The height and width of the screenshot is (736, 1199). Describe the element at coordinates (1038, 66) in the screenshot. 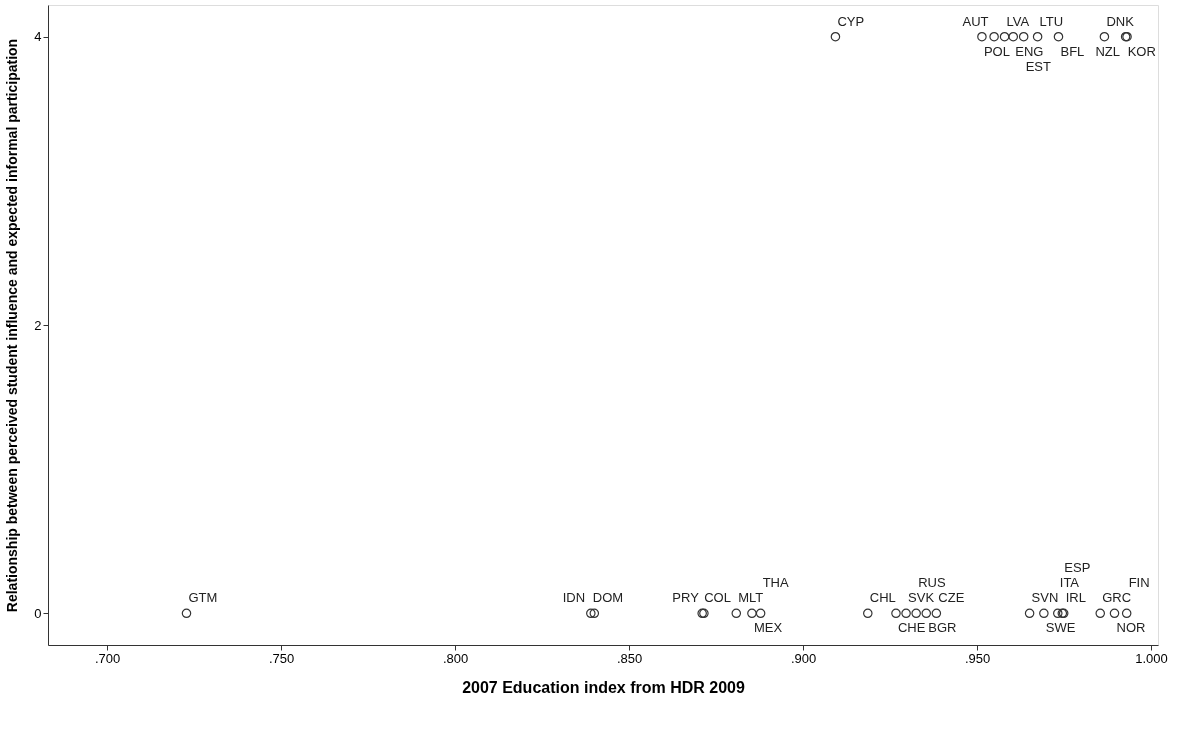

I see `data-label: EST` at that location.